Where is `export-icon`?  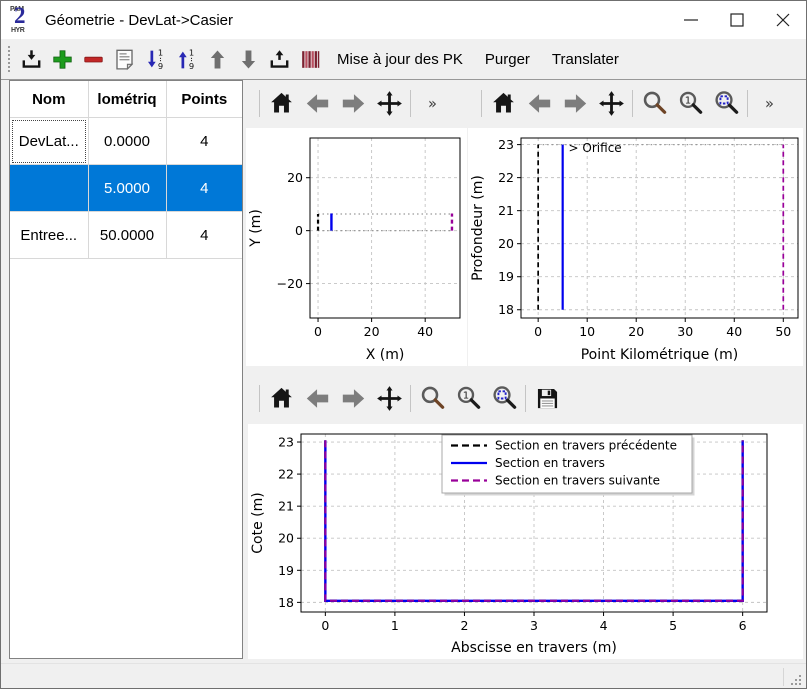
export-icon is located at coordinates (279, 58).